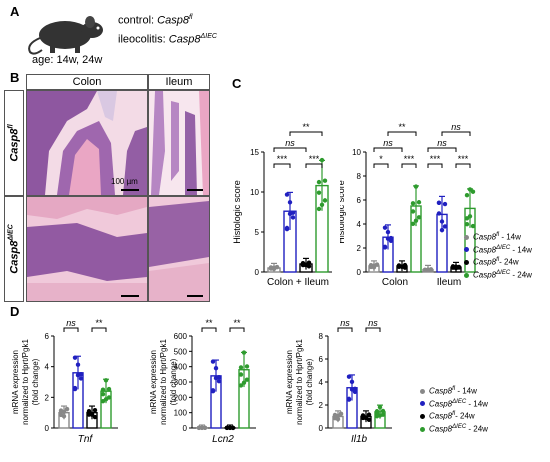 This screenshot has width=550, height=462. What do you see at coordinates (454, 390) in the screenshot?
I see `legend-item: Casp8fl - 14w` at bounding box center [454, 390].